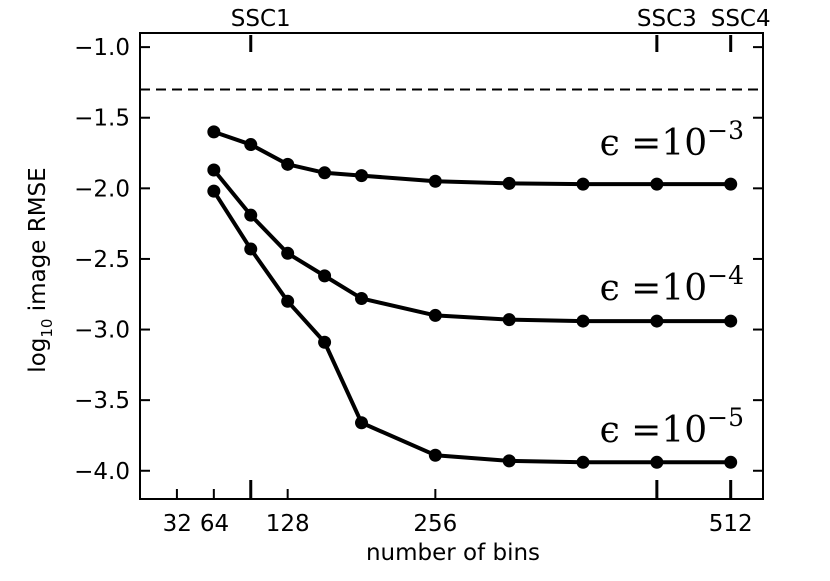 The width and height of the screenshot is (830, 581). I want to click on y-tick-label: −1.0, so click(102, 48).